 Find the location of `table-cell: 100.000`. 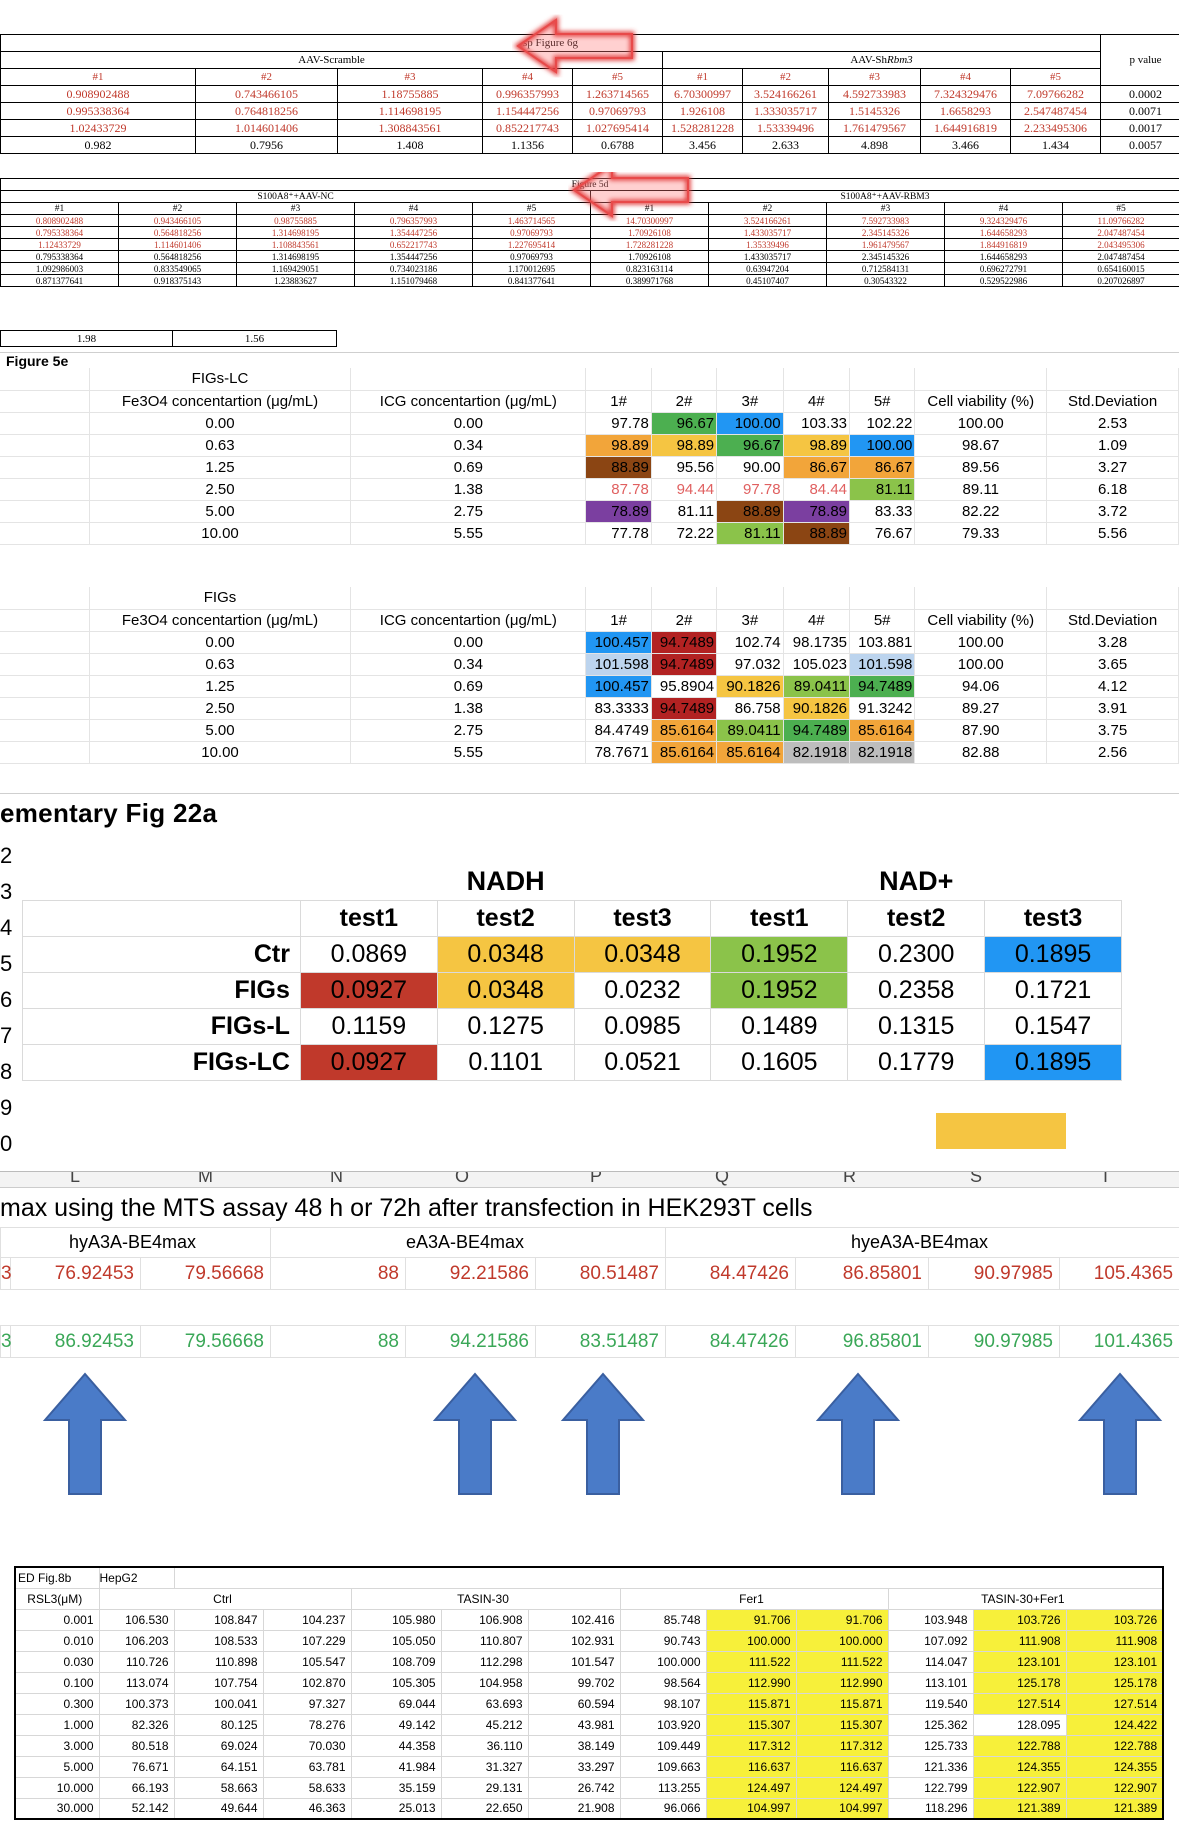

table-cell: 100.000 is located at coordinates (663, 1662).